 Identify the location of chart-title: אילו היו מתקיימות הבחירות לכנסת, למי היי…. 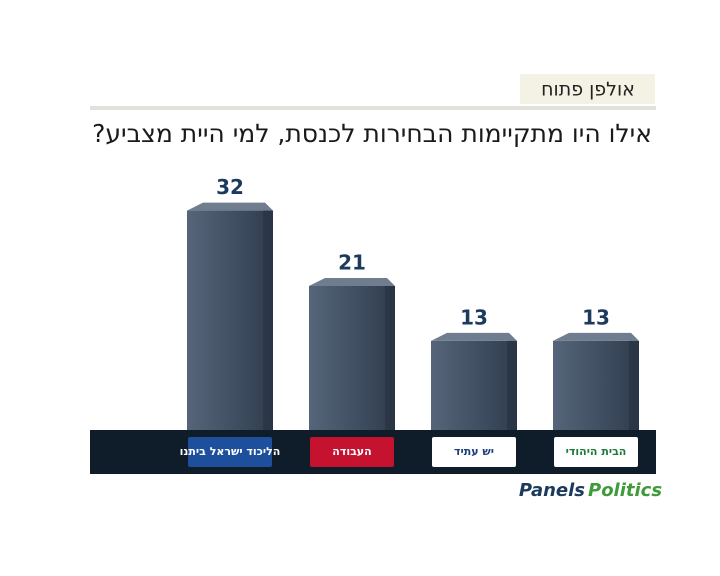
(372, 133).